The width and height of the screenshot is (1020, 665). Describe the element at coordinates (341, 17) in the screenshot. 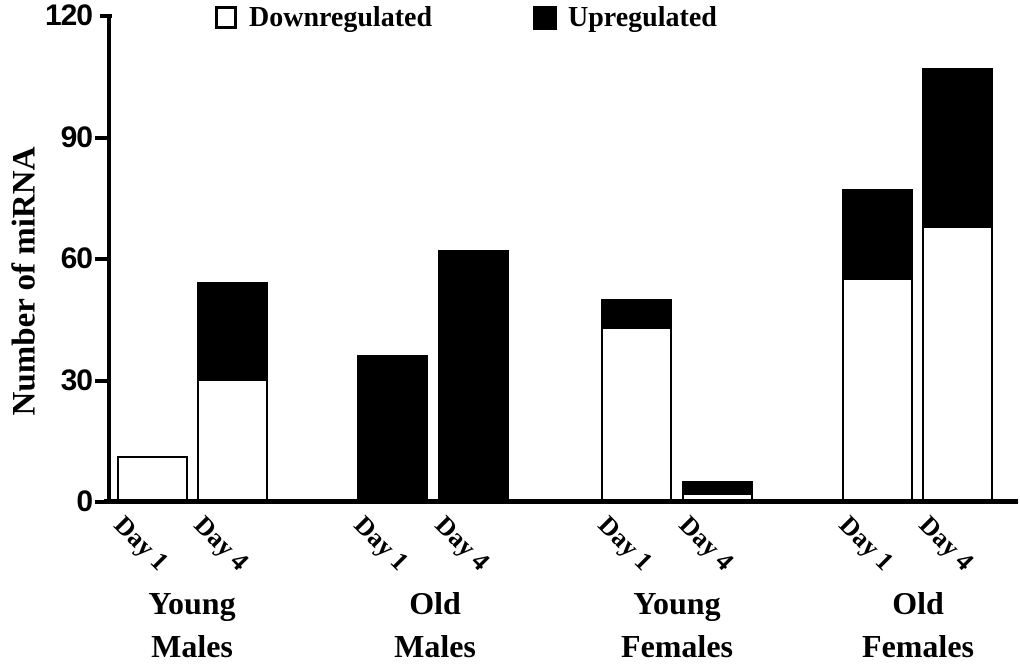

I see `legend-label-downregulated: Downregulated` at that location.